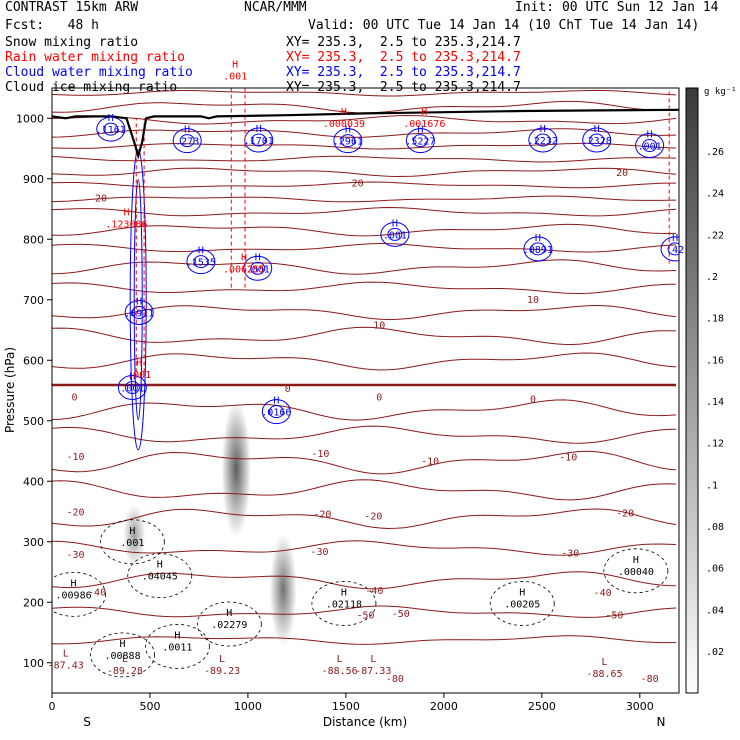 The image size is (740, 740). Describe the element at coordinates (275, 7) in the screenshot. I see `center-label: NCAR/MMM` at that location.